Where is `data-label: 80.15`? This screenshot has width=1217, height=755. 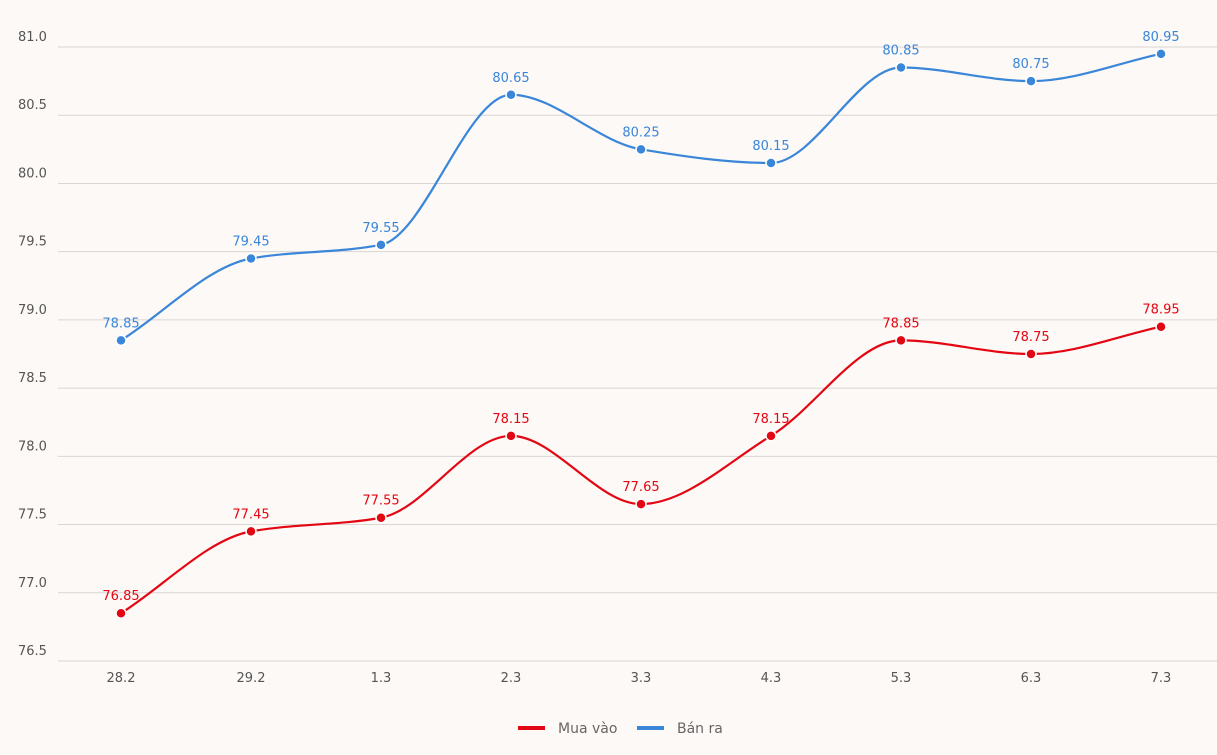
data-label: 80.15 is located at coordinates (770, 146).